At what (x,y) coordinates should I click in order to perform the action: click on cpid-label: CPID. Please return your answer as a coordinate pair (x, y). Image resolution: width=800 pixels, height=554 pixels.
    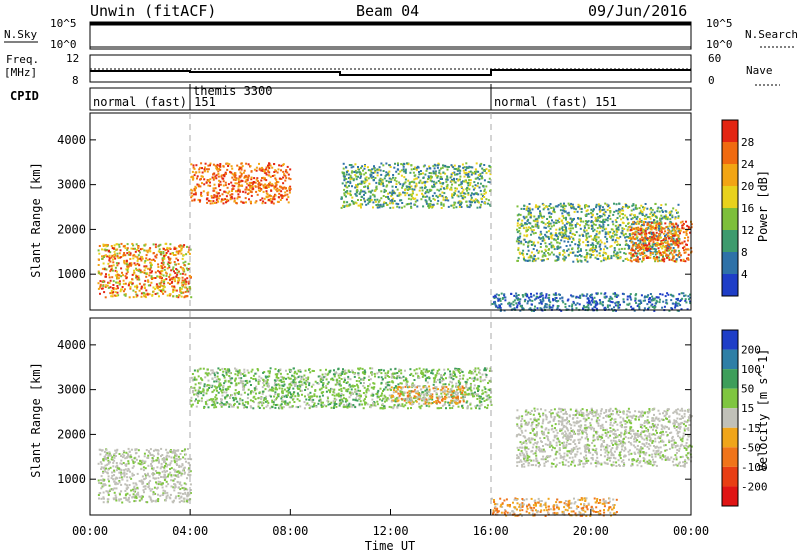
    Looking at the image, I should click on (24, 96).